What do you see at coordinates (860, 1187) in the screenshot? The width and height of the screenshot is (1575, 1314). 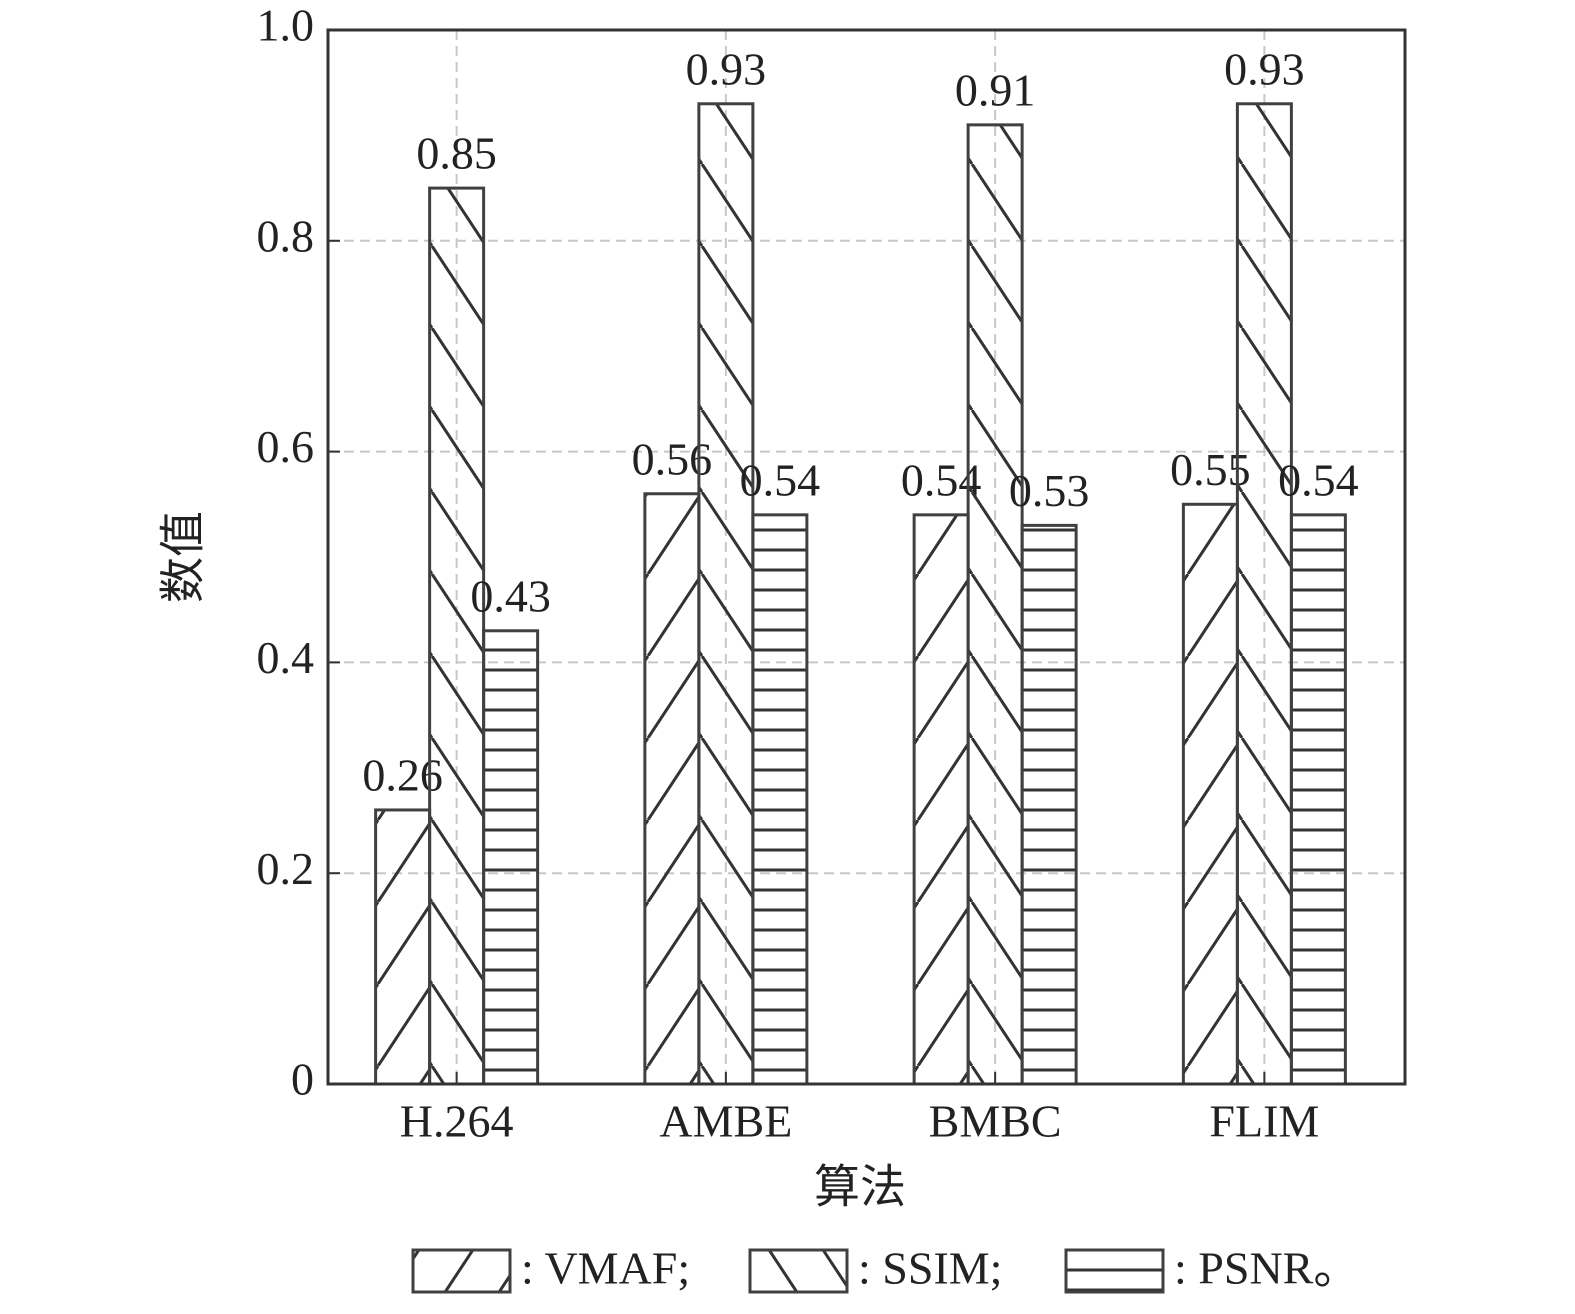 I see `x-axis-label: 算法` at bounding box center [860, 1187].